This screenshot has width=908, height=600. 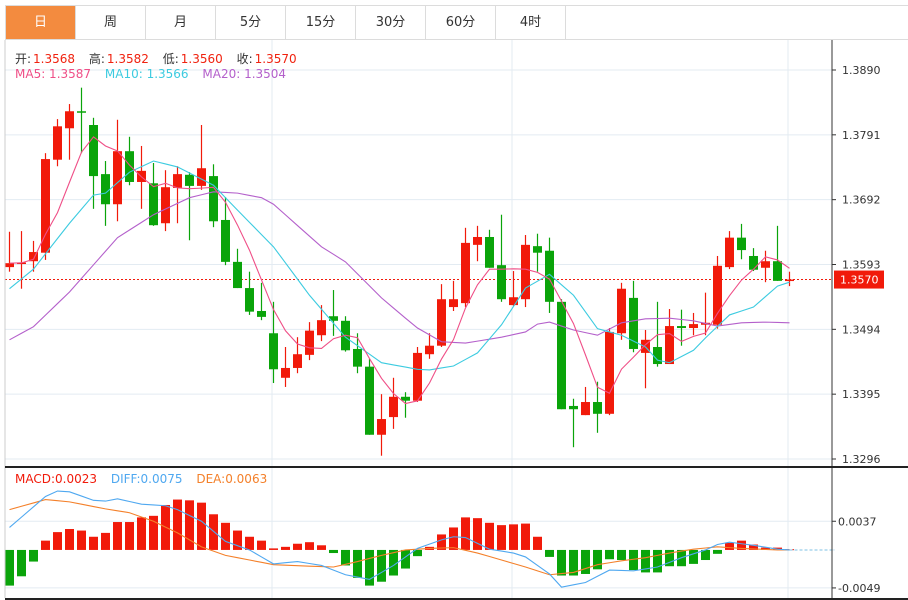 What do you see at coordinates (146, 74) in the screenshot?
I see `ma10-value: MA10: 1.3566` at bounding box center [146, 74].